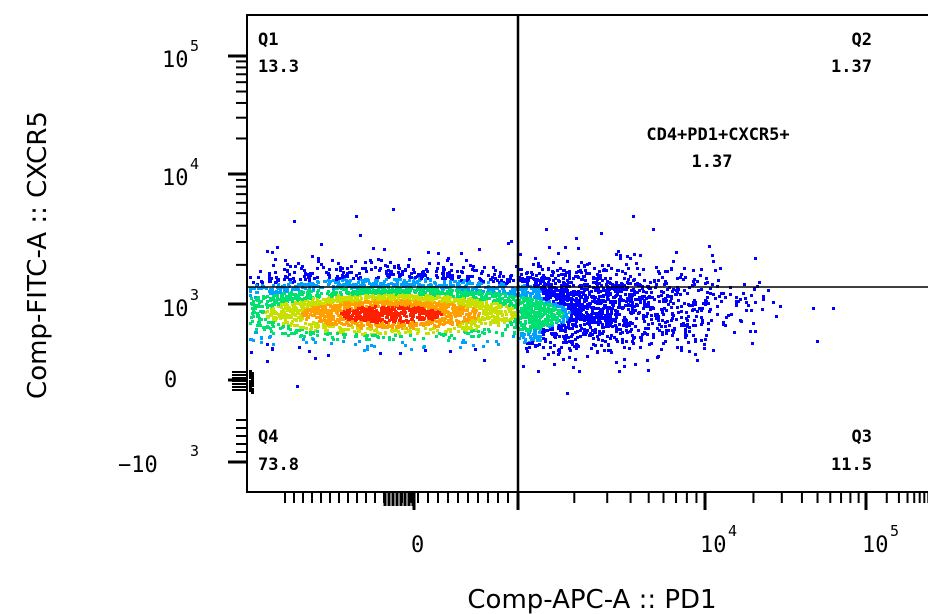 The image size is (928, 614). Describe the element at coordinates (237, 259) in the screenshot. I see `y-axis-ticks` at that location.